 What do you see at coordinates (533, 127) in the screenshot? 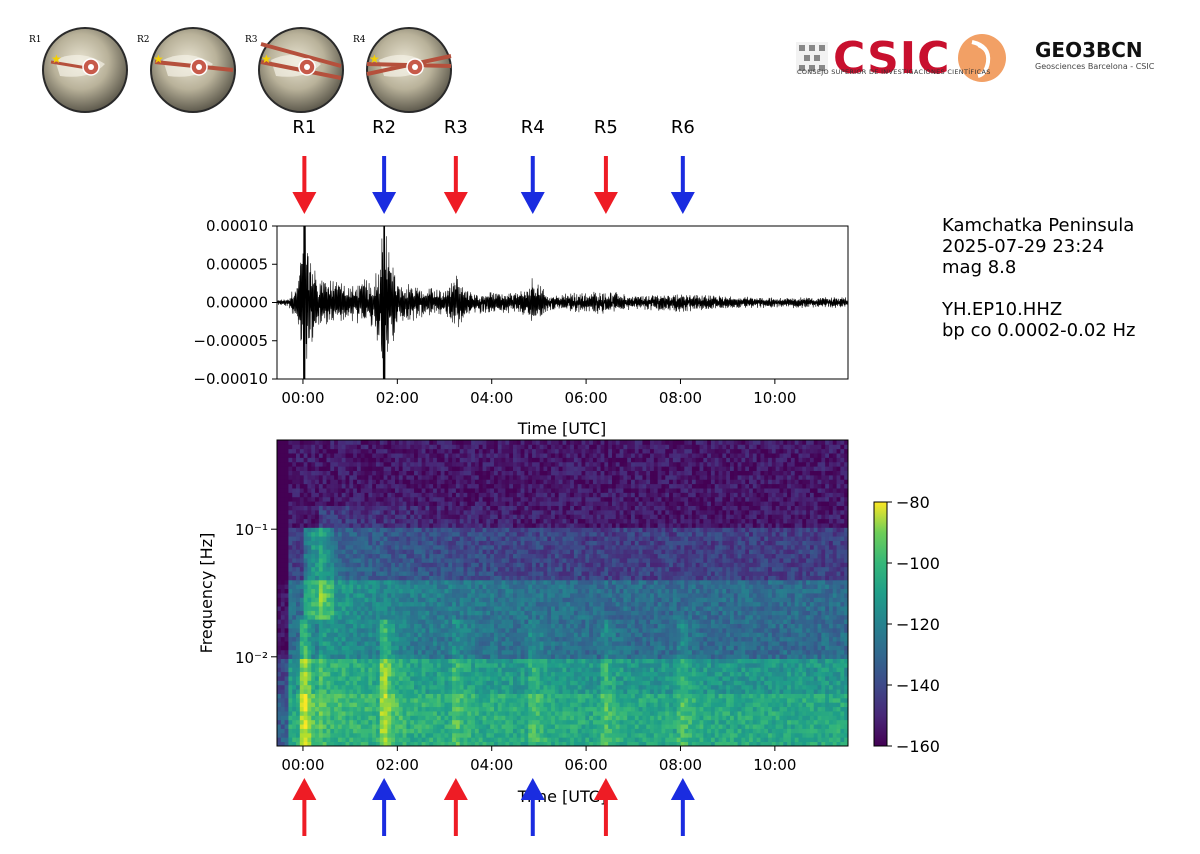
I see `arrival-label: R4` at bounding box center [533, 127].